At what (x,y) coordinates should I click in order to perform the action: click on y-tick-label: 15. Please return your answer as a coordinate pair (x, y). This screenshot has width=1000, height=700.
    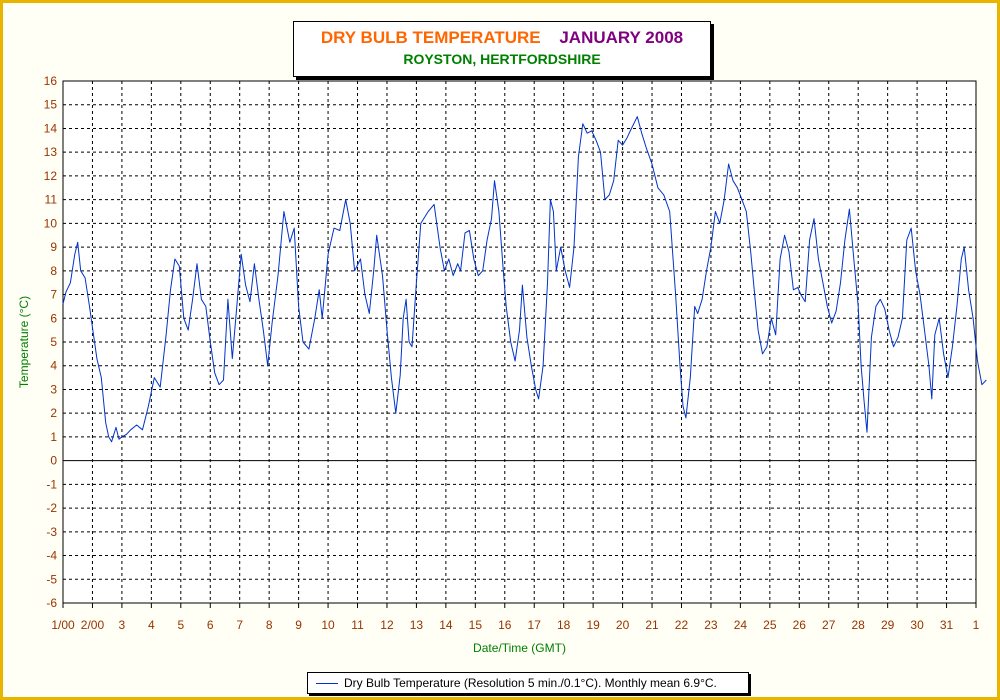
    Looking at the image, I should click on (51, 105).